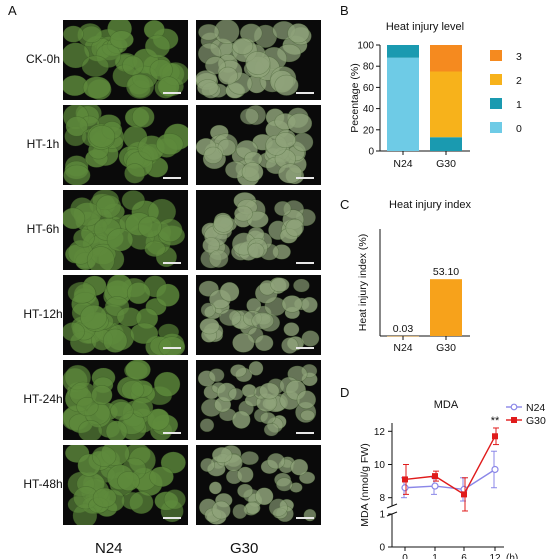 This screenshot has width=550, height=559. I want to click on axis-break-mark, so click(392, 506).